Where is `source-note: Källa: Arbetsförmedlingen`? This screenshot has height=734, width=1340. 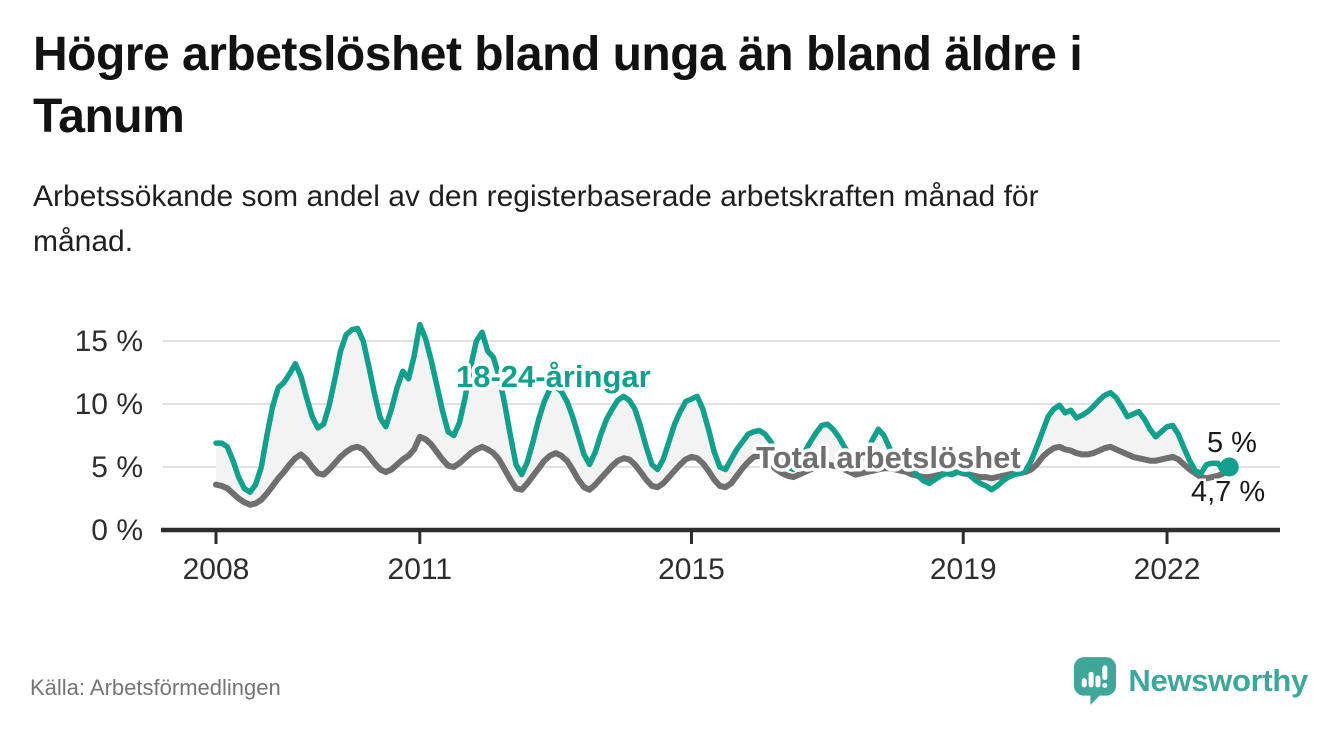 source-note: Källa: Arbetsförmedlingen is located at coordinates (155, 687).